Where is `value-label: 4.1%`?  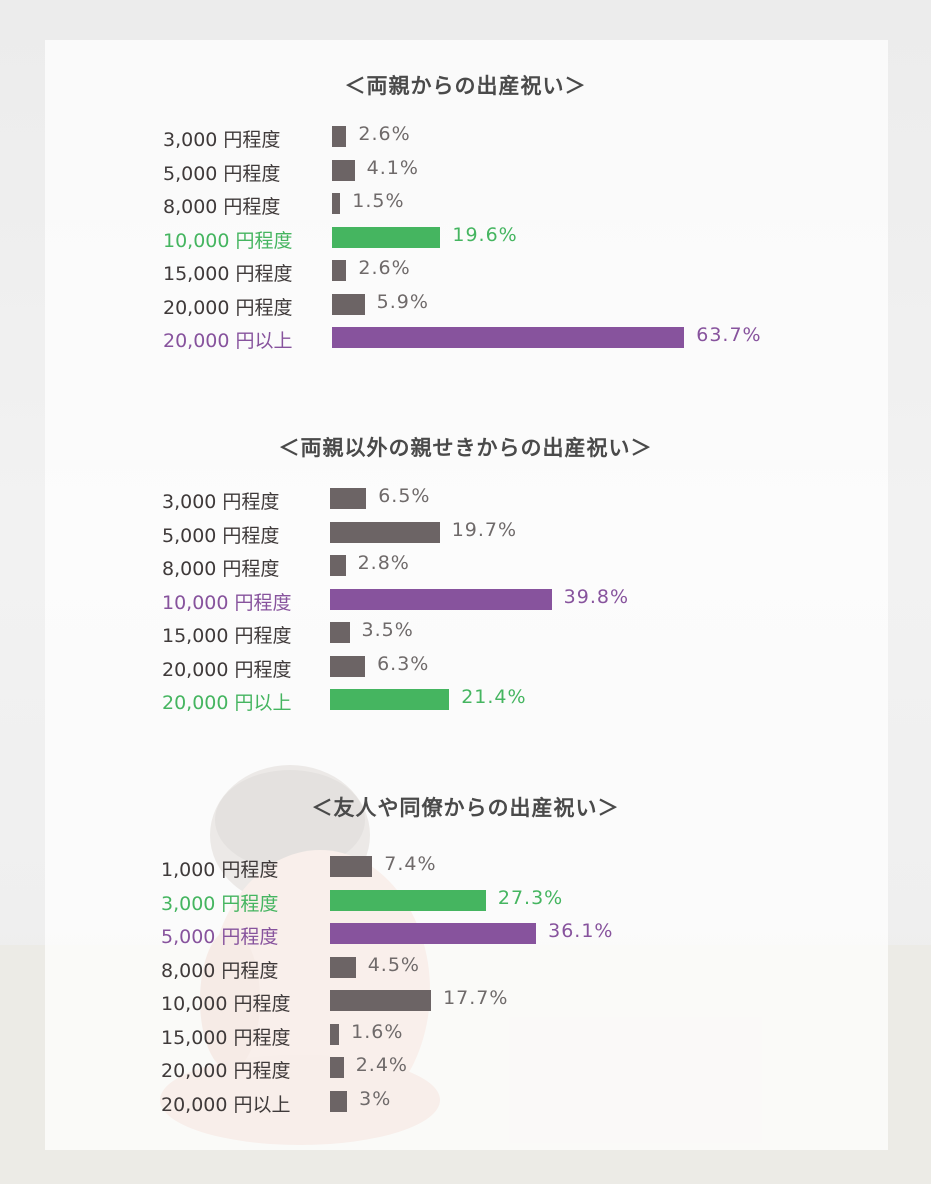
value-label: 4.1% is located at coordinates (392, 167).